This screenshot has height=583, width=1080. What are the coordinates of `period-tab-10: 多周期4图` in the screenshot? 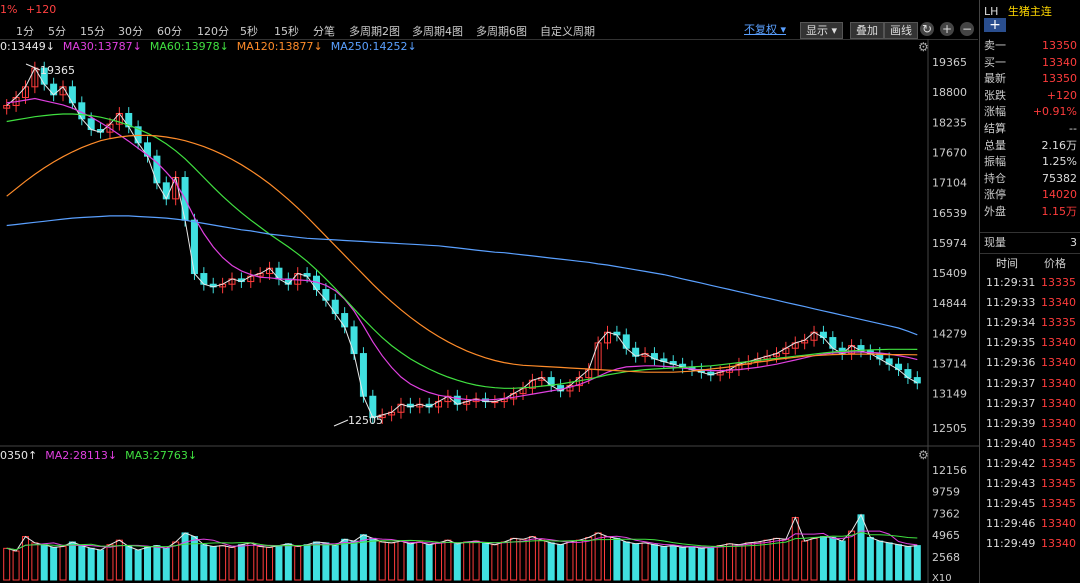 It's located at (437, 31).